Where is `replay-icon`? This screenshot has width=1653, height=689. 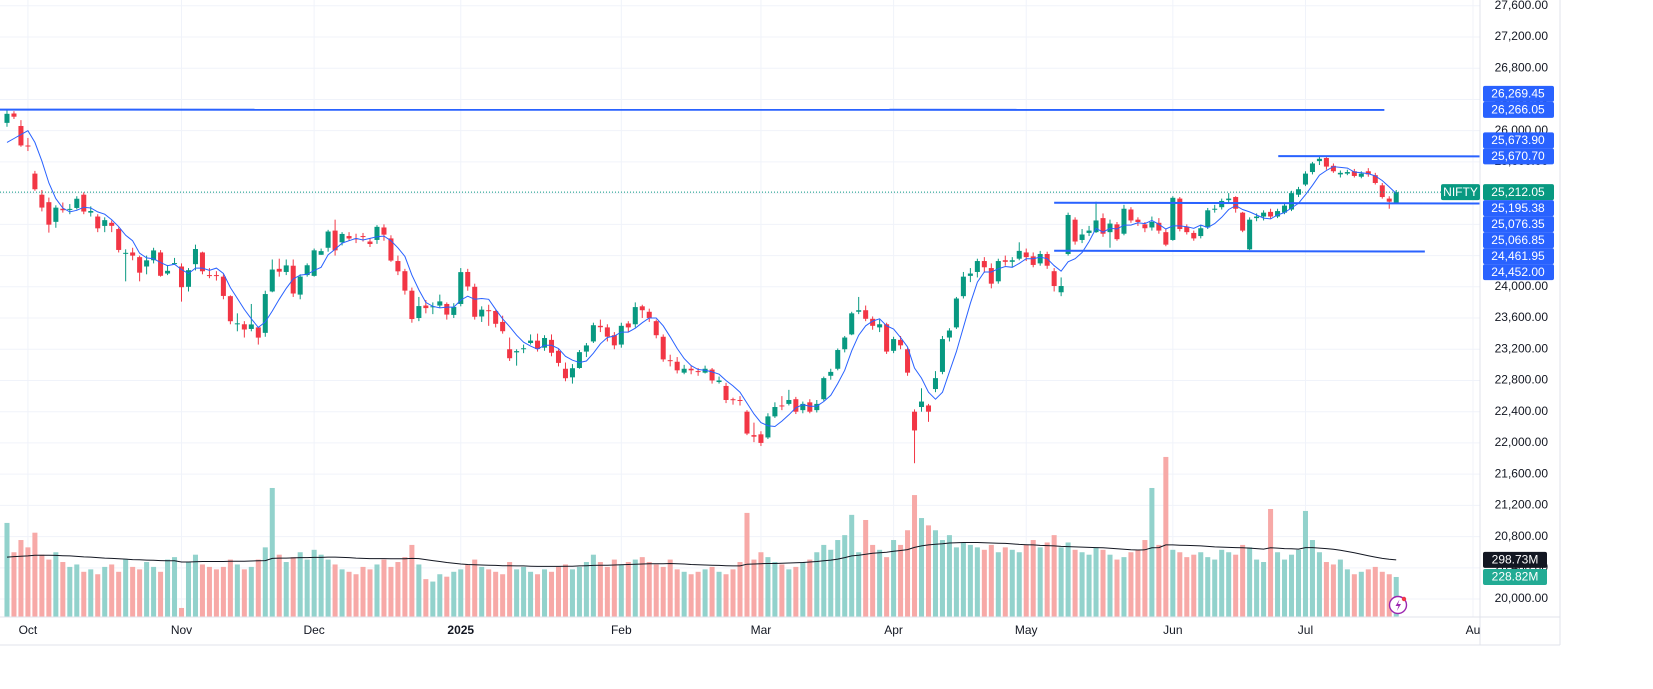 replay-icon is located at coordinates (1398, 605).